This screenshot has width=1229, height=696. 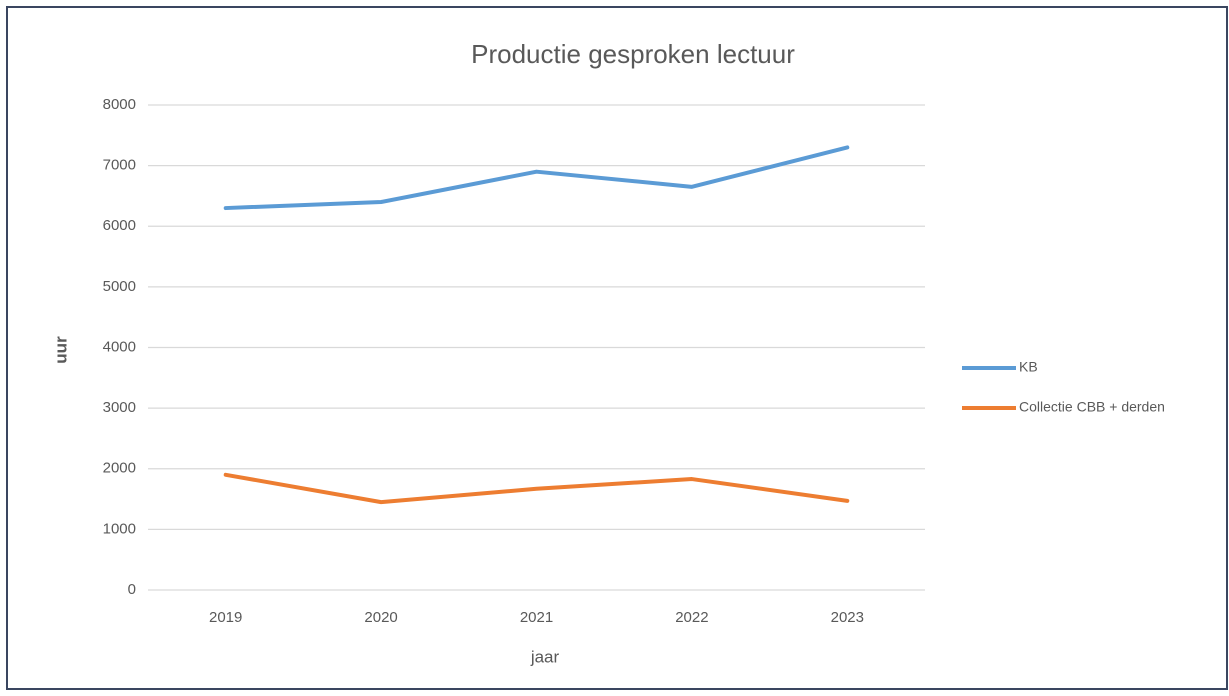 I want to click on x-tick-label: 2019, so click(x=225, y=617).